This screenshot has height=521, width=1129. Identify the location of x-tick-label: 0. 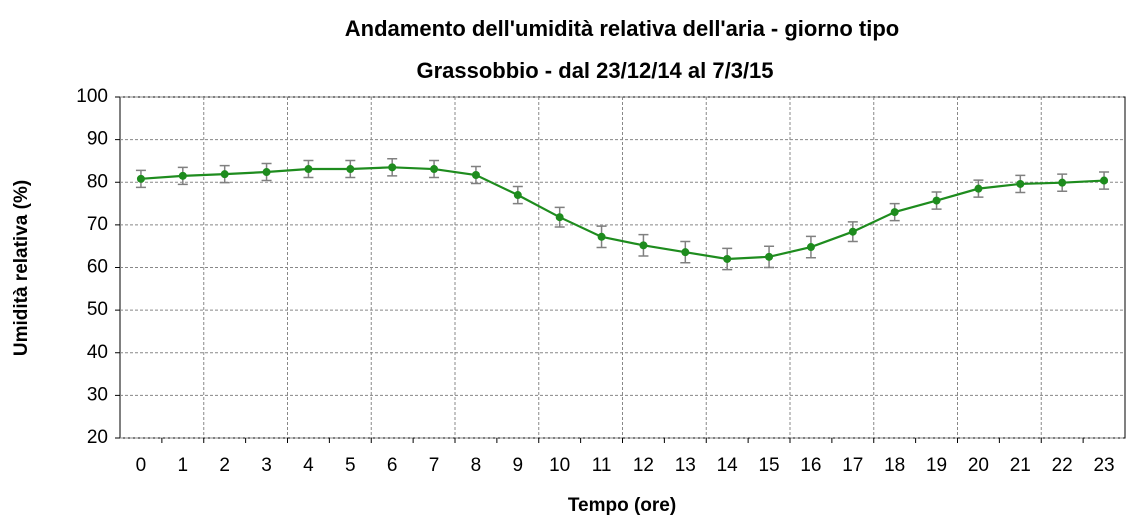
(141, 465).